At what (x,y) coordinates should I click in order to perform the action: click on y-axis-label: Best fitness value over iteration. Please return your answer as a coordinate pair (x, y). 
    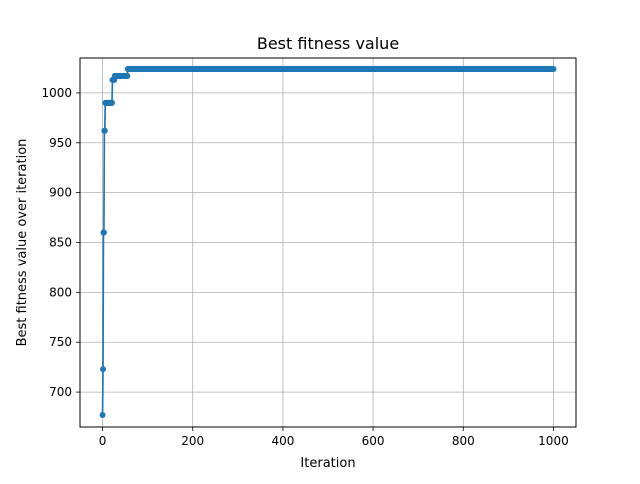
    Looking at the image, I should click on (22, 243).